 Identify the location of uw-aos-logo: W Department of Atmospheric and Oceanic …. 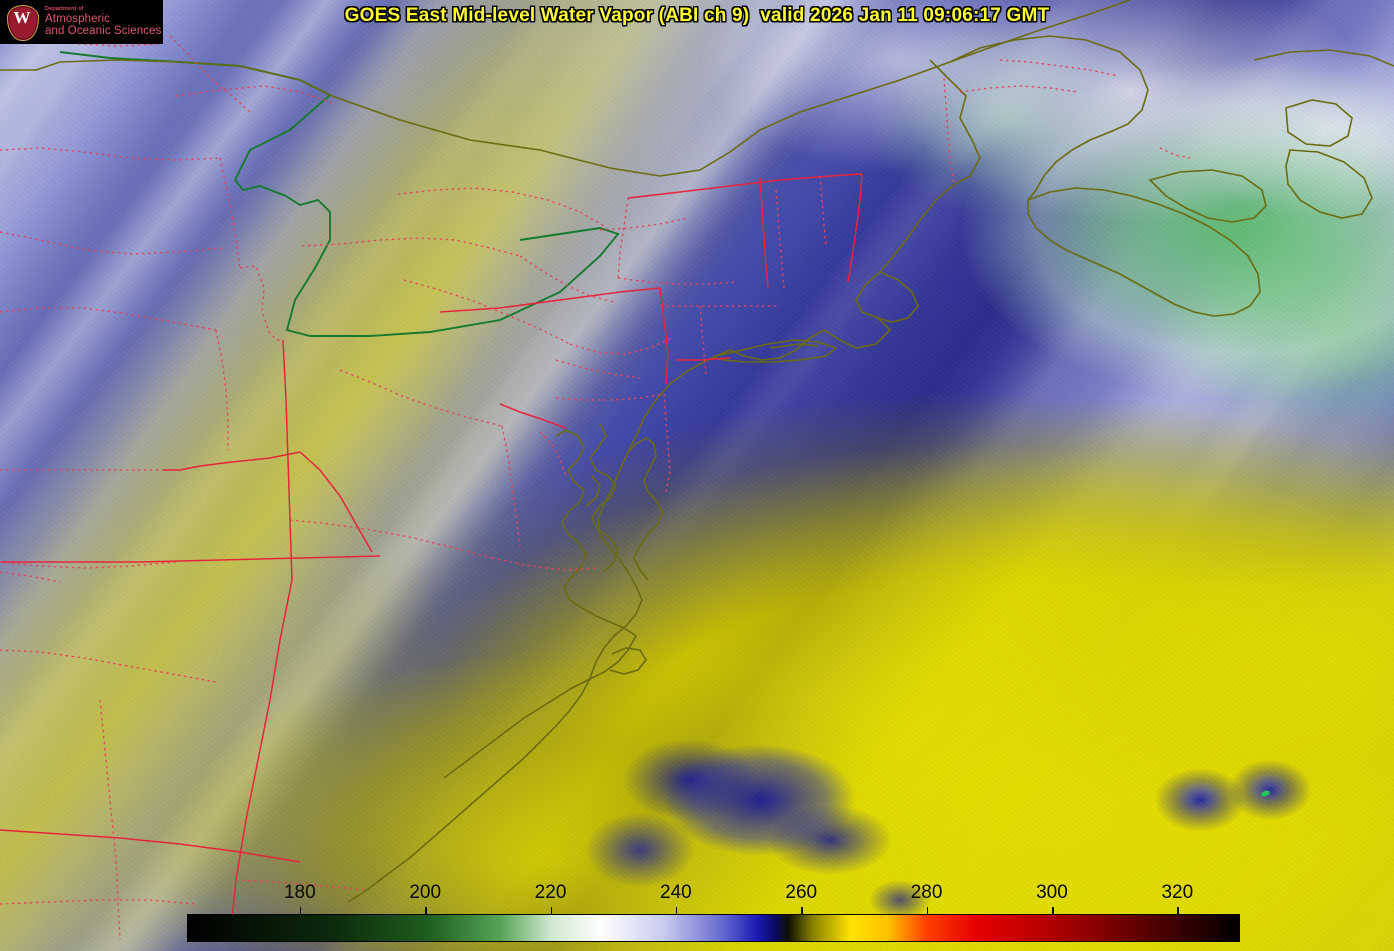
(81, 22).